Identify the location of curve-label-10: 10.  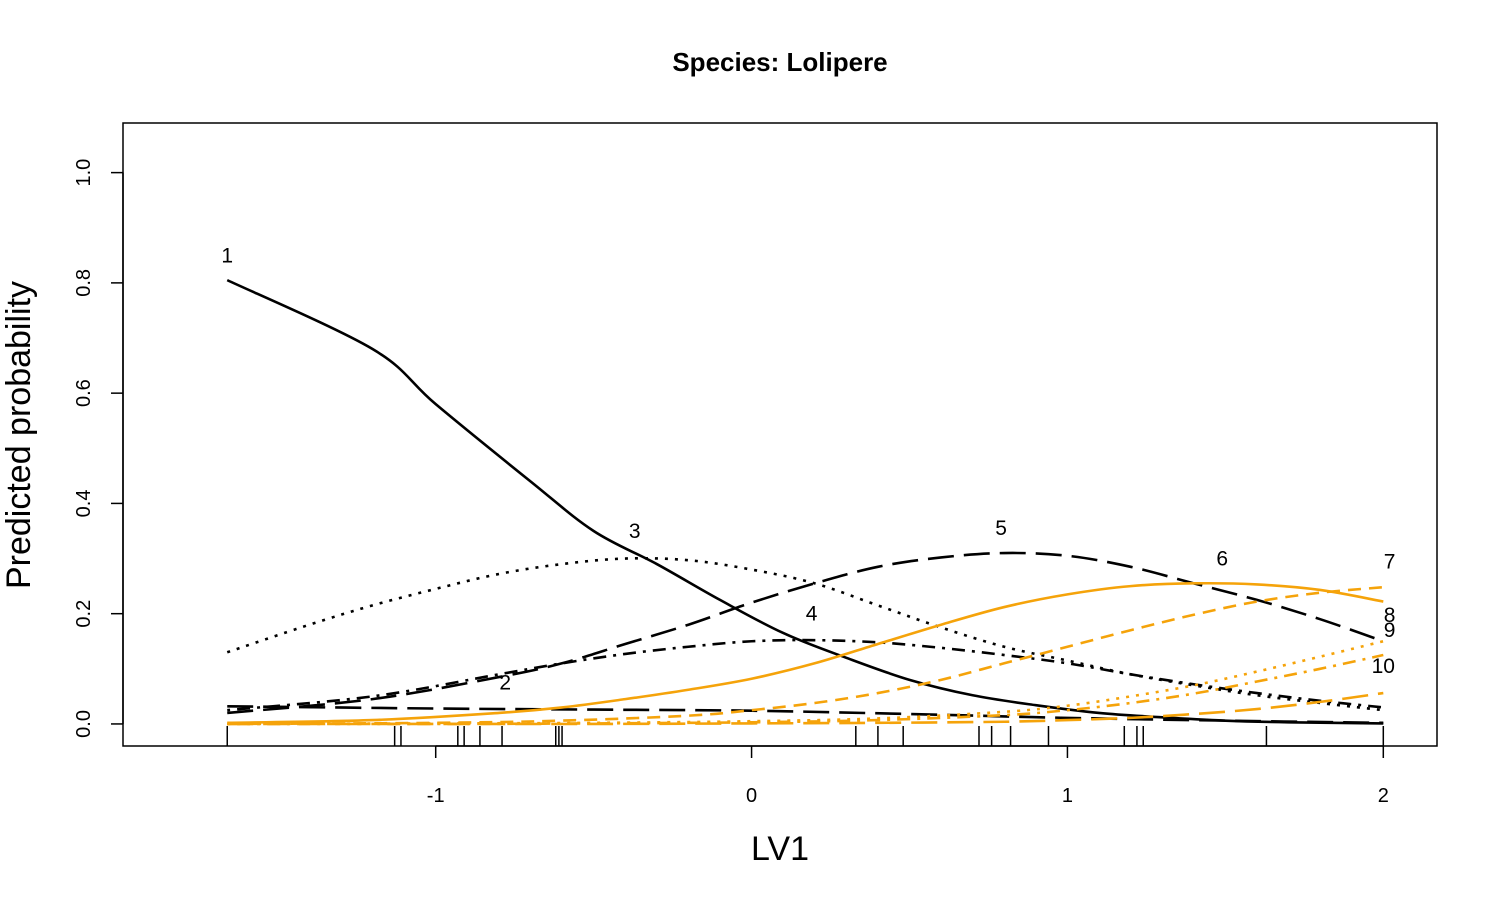
(1383, 666).